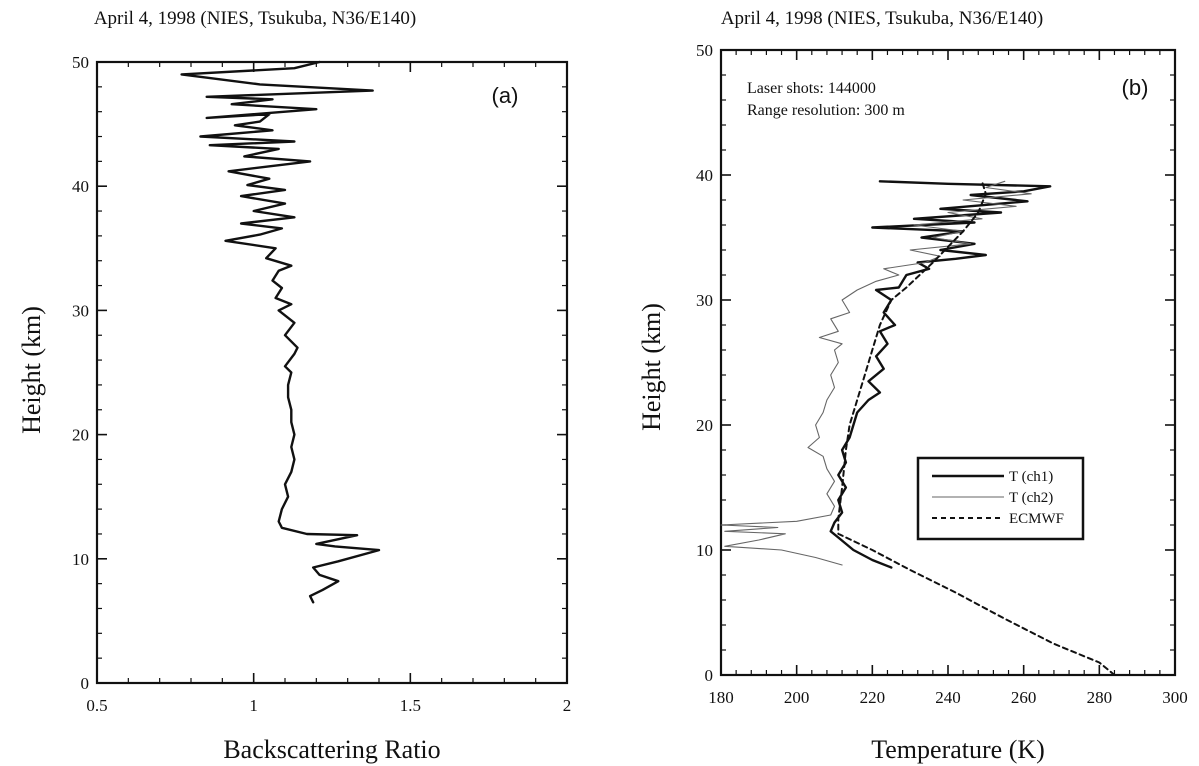 The image size is (1199, 766). What do you see at coordinates (1036, 519) in the screenshot?
I see `legend-label-ecmwf: ECMWF` at bounding box center [1036, 519].